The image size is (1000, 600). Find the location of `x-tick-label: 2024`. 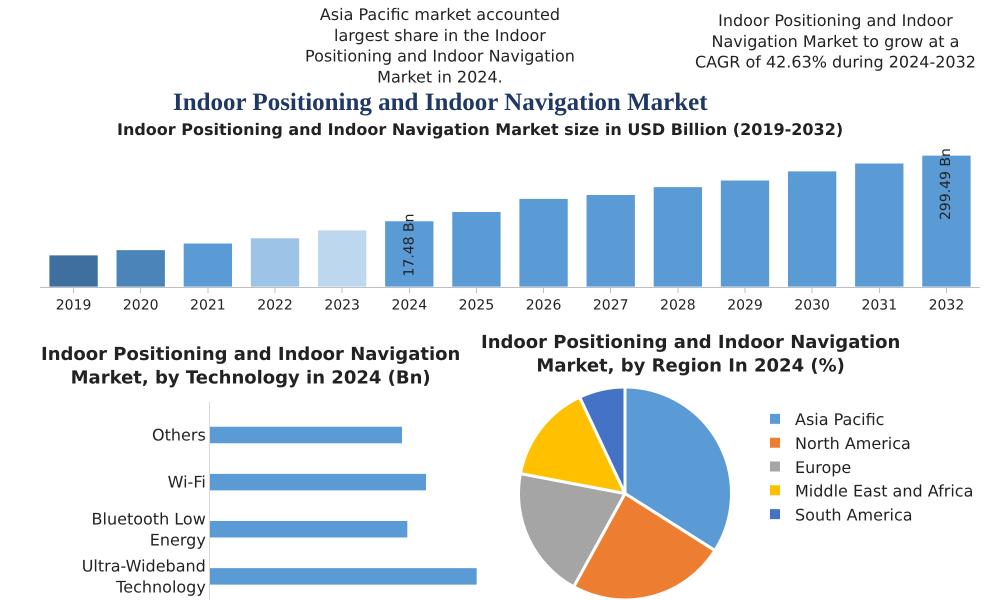

x-tick-label: 2024 is located at coordinates (409, 306).